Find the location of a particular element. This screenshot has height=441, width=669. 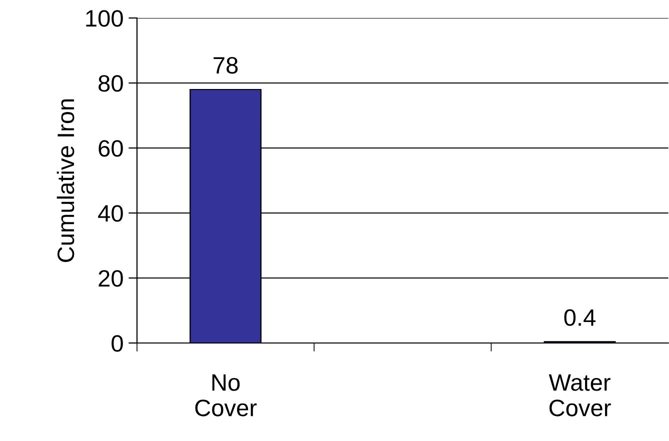

x-tick-label: Water Cover is located at coordinates (579, 395).